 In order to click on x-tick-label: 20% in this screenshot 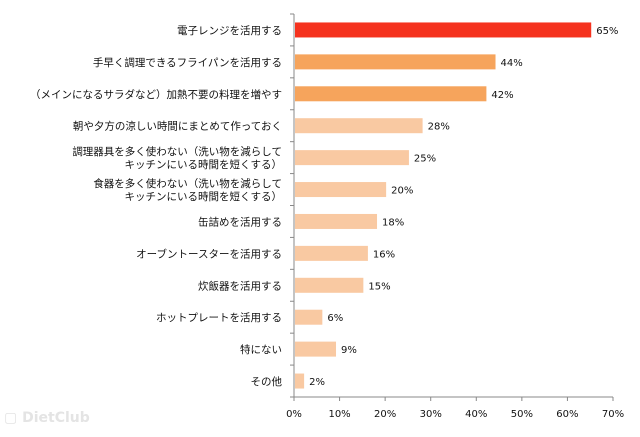, I will do `click(385, 414)`.